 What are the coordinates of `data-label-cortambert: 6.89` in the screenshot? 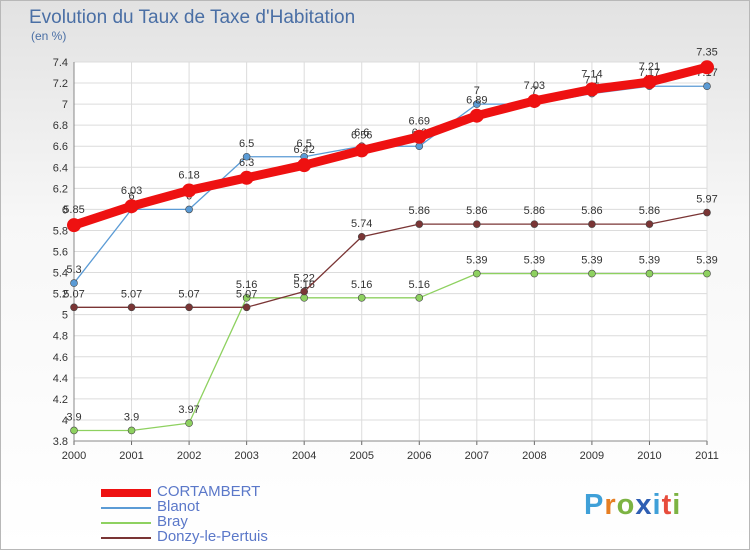 It's located at (476, 101).